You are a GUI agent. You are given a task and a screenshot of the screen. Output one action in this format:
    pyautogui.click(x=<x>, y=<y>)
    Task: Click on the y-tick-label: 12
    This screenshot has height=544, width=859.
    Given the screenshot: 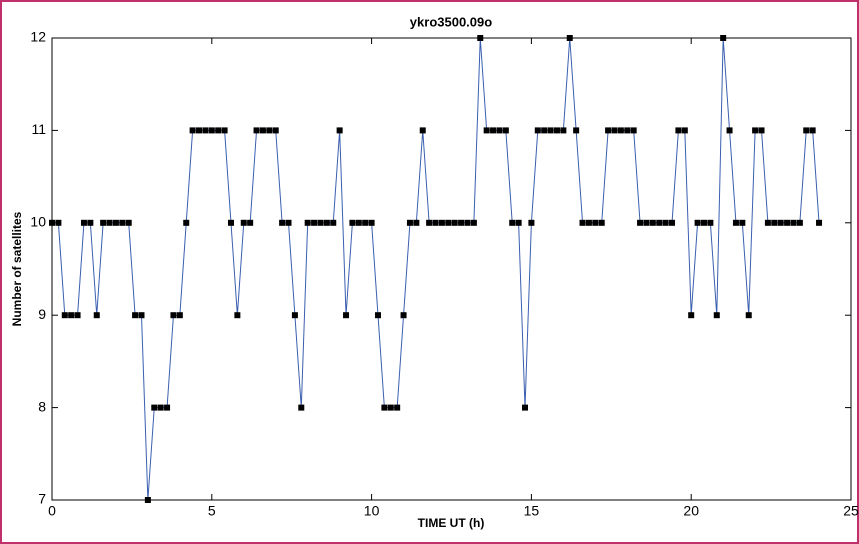 What is the action you would take?
    pyautogui.click(x=38, y=37)
    